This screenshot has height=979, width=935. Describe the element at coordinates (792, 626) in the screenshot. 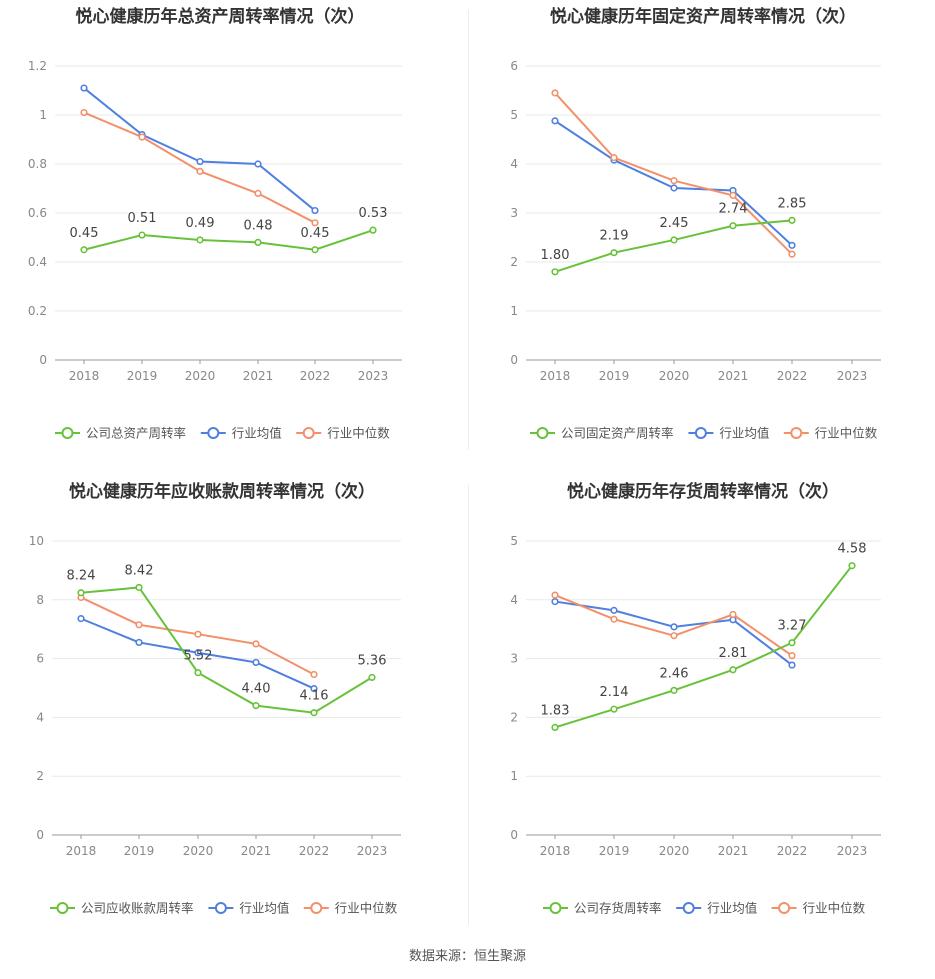

I see `data-label: 3.27` at that location.